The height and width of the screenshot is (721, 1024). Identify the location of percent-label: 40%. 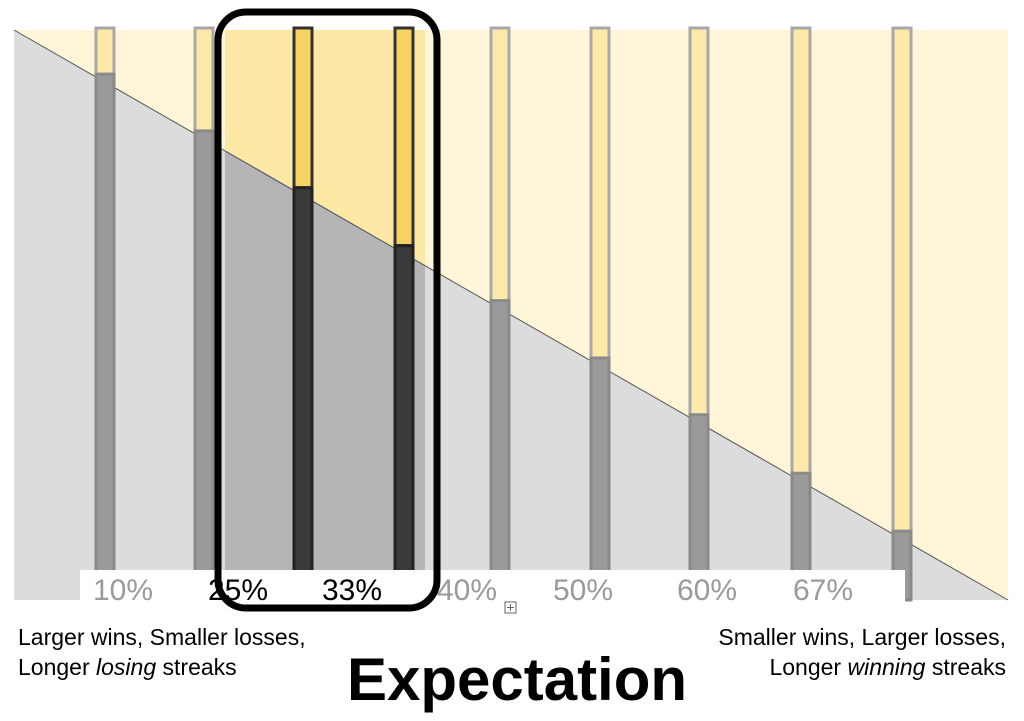
(467, 590).